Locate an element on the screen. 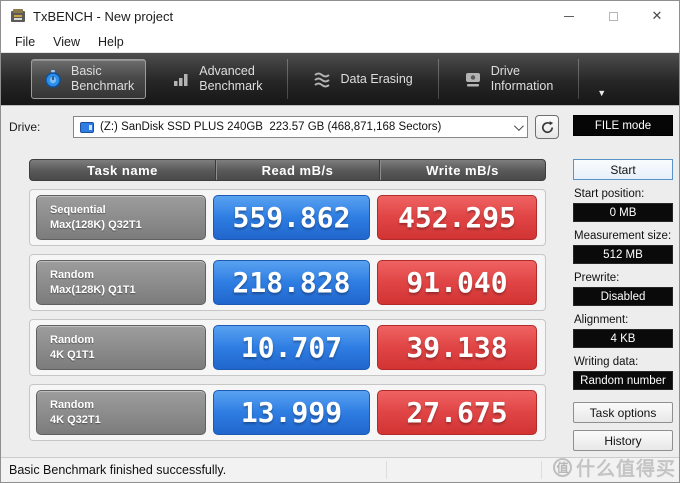 This screenshot has height=483, width=680. read-value: 10.707 is located at coordinates (291, 347).